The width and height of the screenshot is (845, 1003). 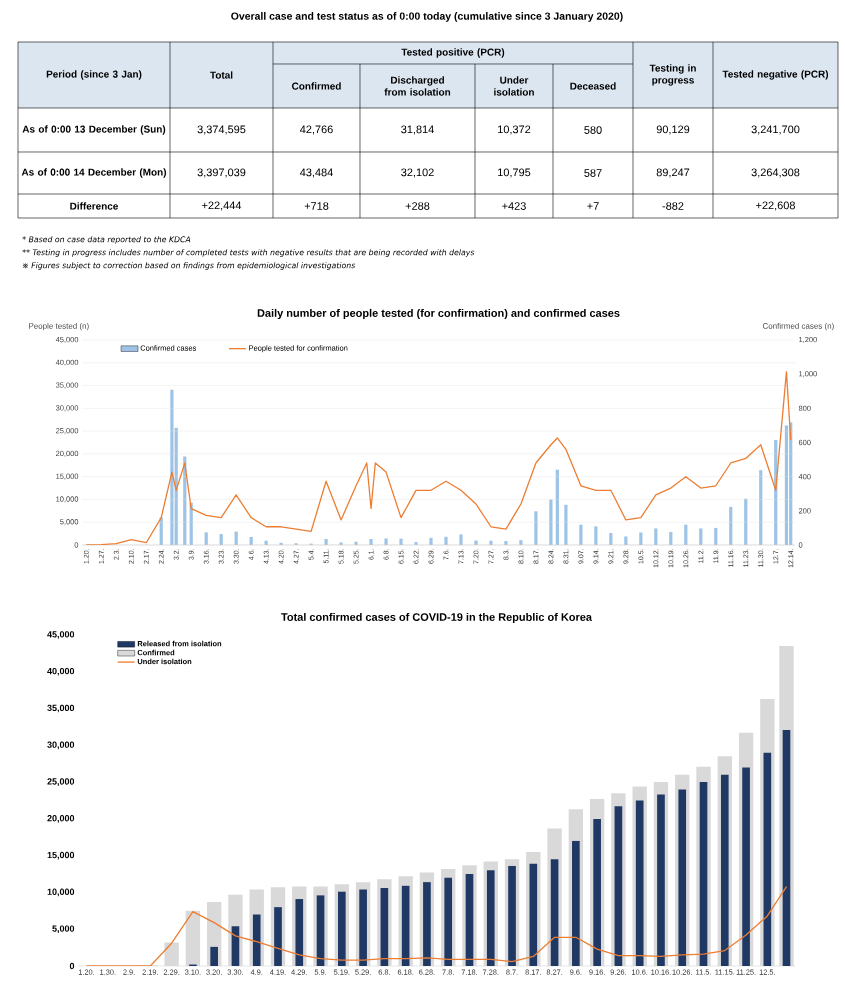 What do you see at coordinates (61, 745) in the screenshot?
I see `y-tick-label: 30,000` at bounding box center [61, 745].